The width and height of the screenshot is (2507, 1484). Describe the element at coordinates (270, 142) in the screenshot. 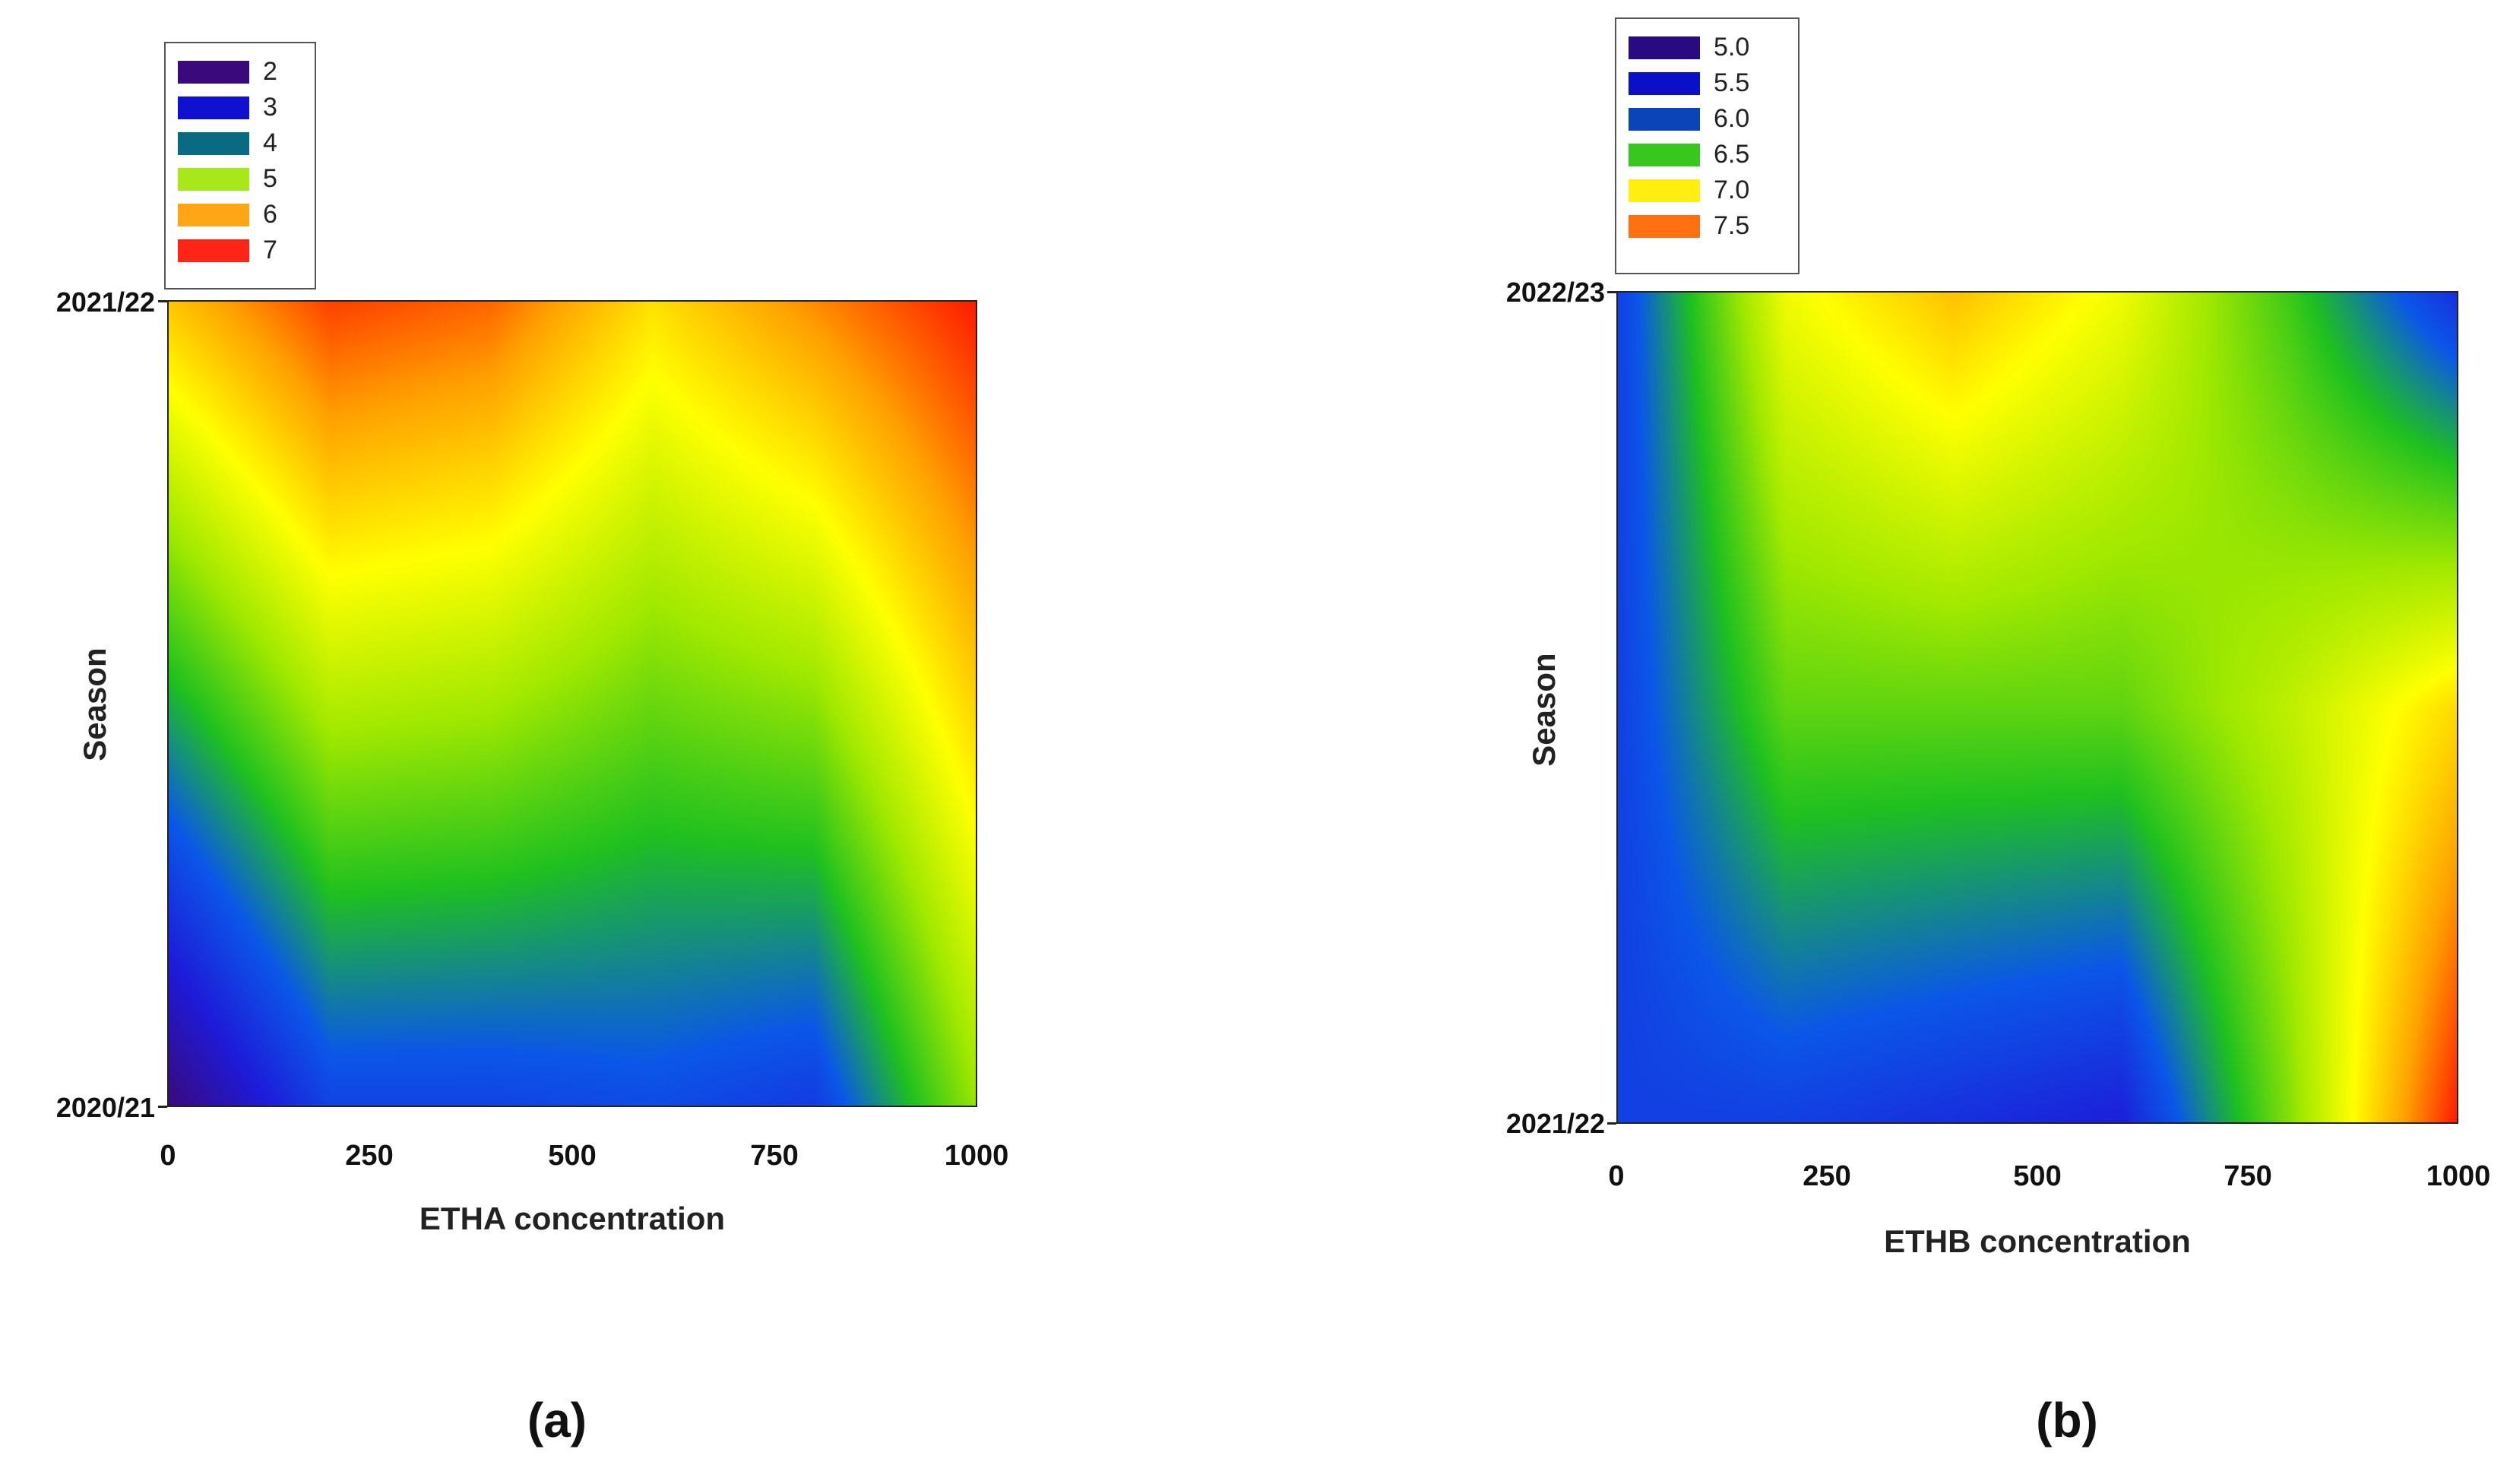

I see `legend-label: 4` at that location.